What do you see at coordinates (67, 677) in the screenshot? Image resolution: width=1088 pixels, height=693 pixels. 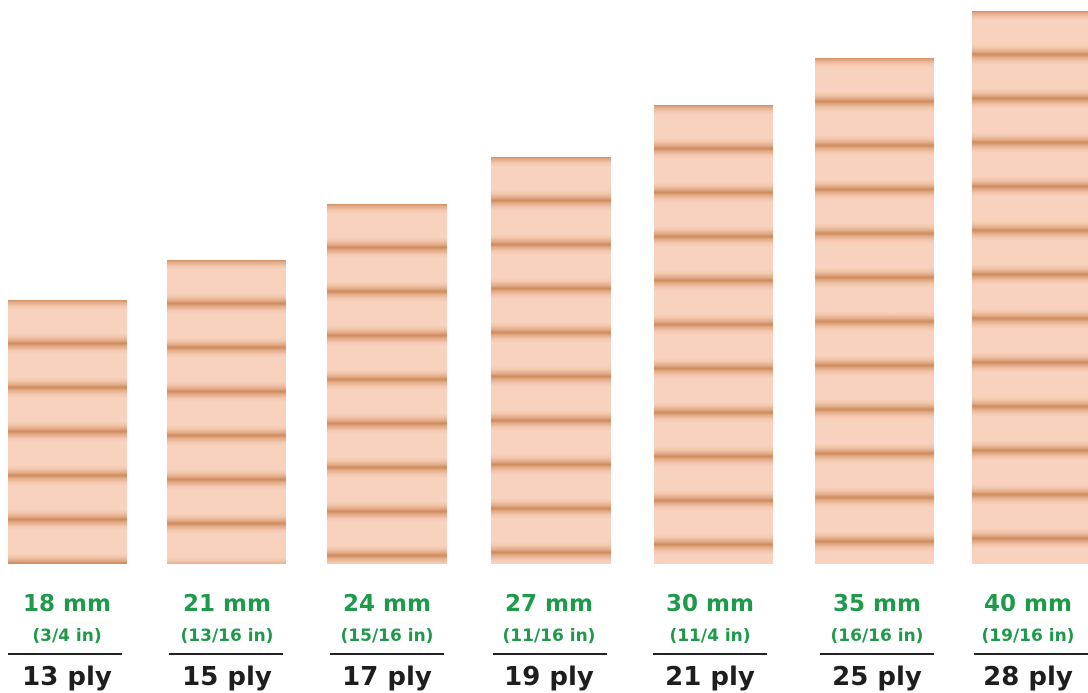 I see `ply-count-label: 13 ply` at bounding box center [67, 677].